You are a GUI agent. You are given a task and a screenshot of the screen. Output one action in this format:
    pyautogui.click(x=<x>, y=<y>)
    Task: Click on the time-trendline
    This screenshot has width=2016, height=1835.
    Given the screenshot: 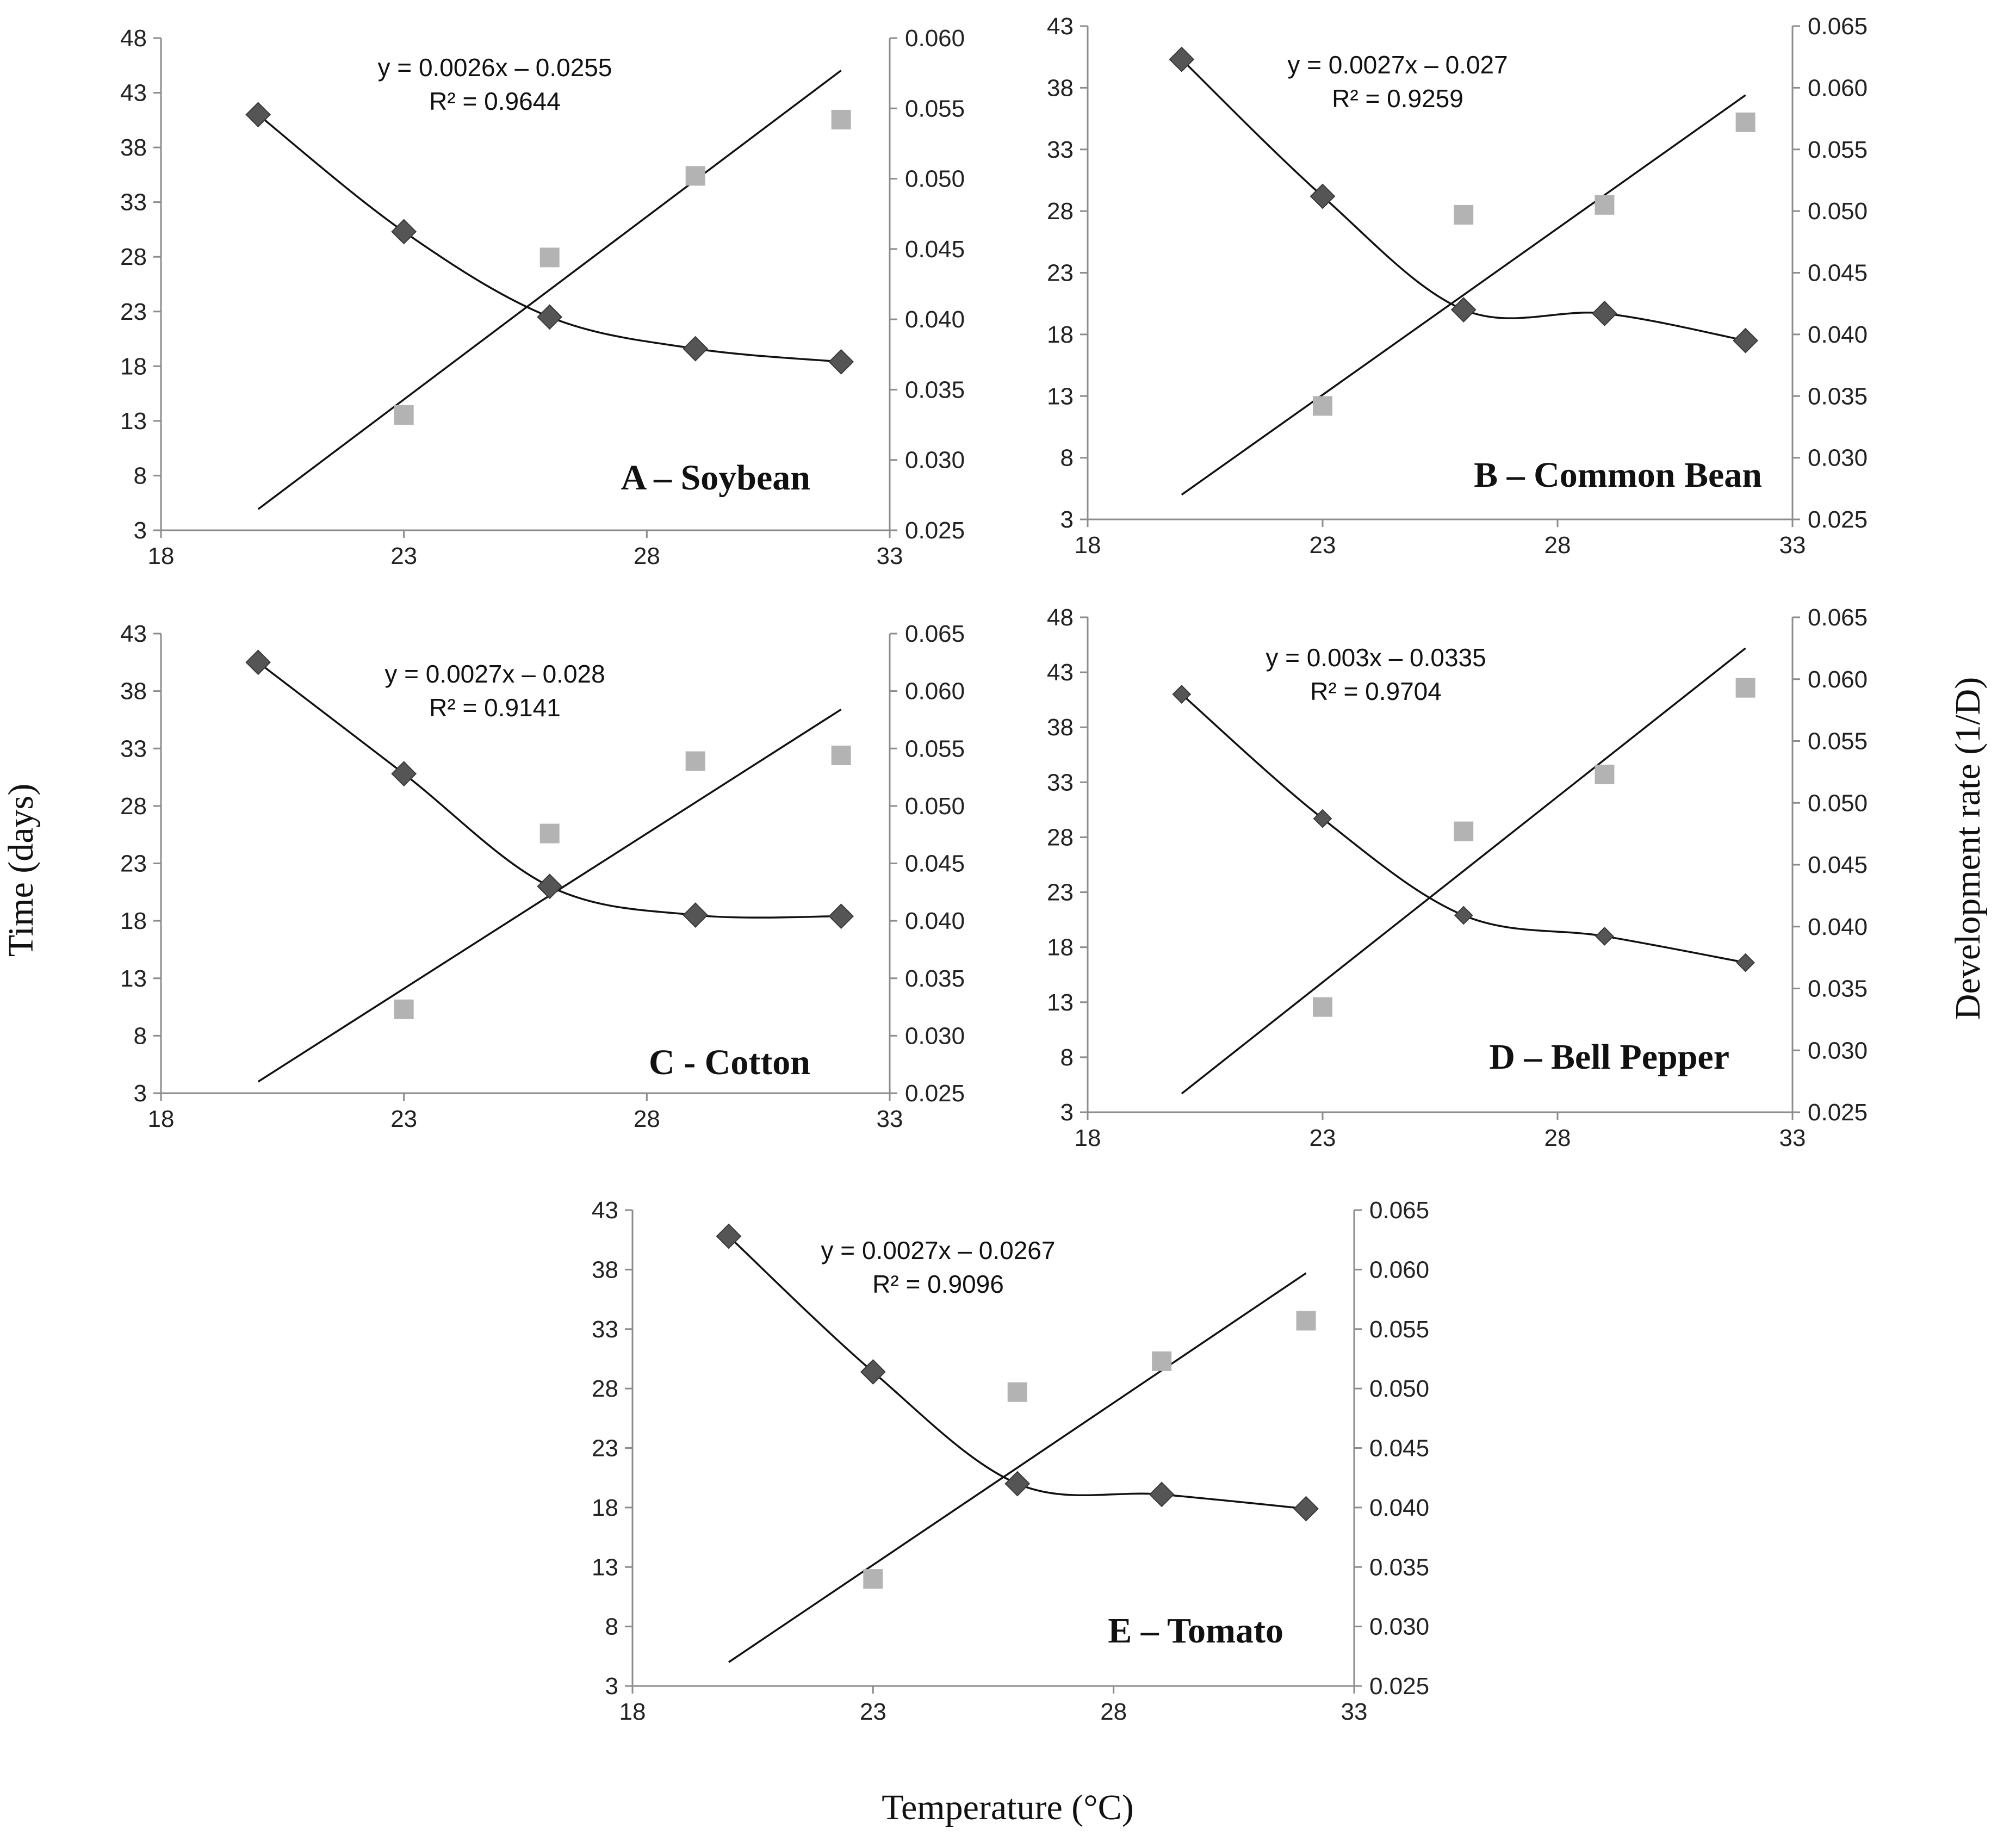 What is the action you would take?
    pyautogui.click(x=1464, y=200)
    